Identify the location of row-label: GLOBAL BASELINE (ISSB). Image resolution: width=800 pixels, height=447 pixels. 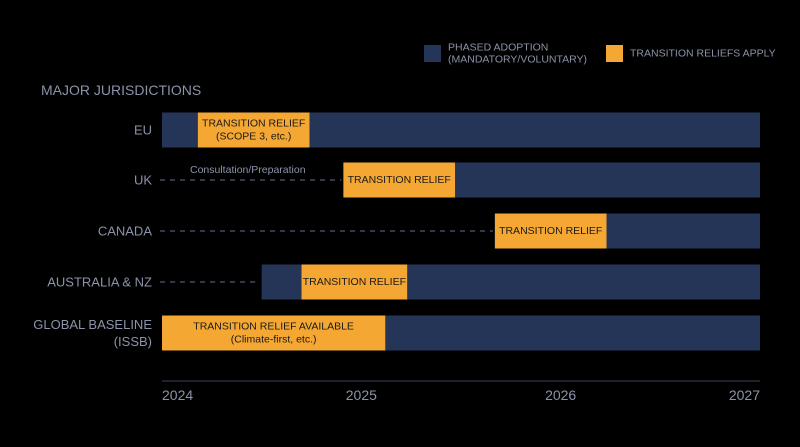
(92, 333).